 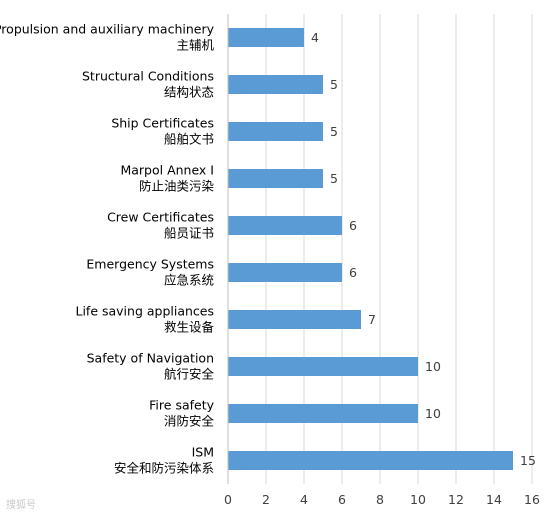 I want to click on category-label-zh-1: 结构状态, so click(x=189, y=92).